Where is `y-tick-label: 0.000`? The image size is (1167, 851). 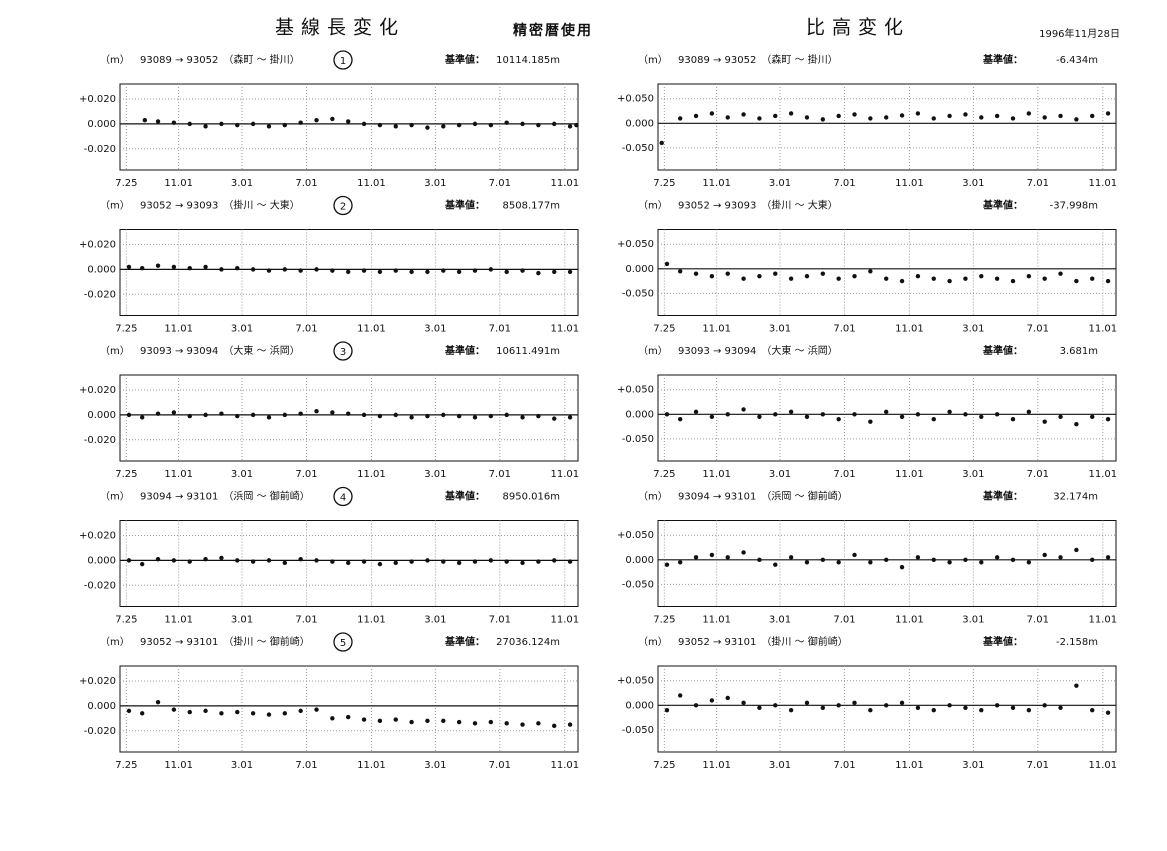 y-tick-label: 0.000 is located at coordinates (639, 414).